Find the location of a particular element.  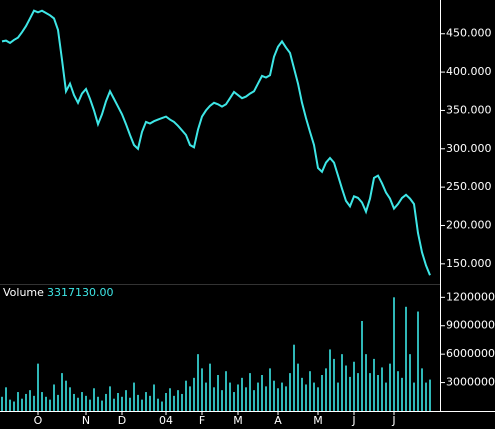

y-tick-label: 450.000 is located at coordinates (469, 33).